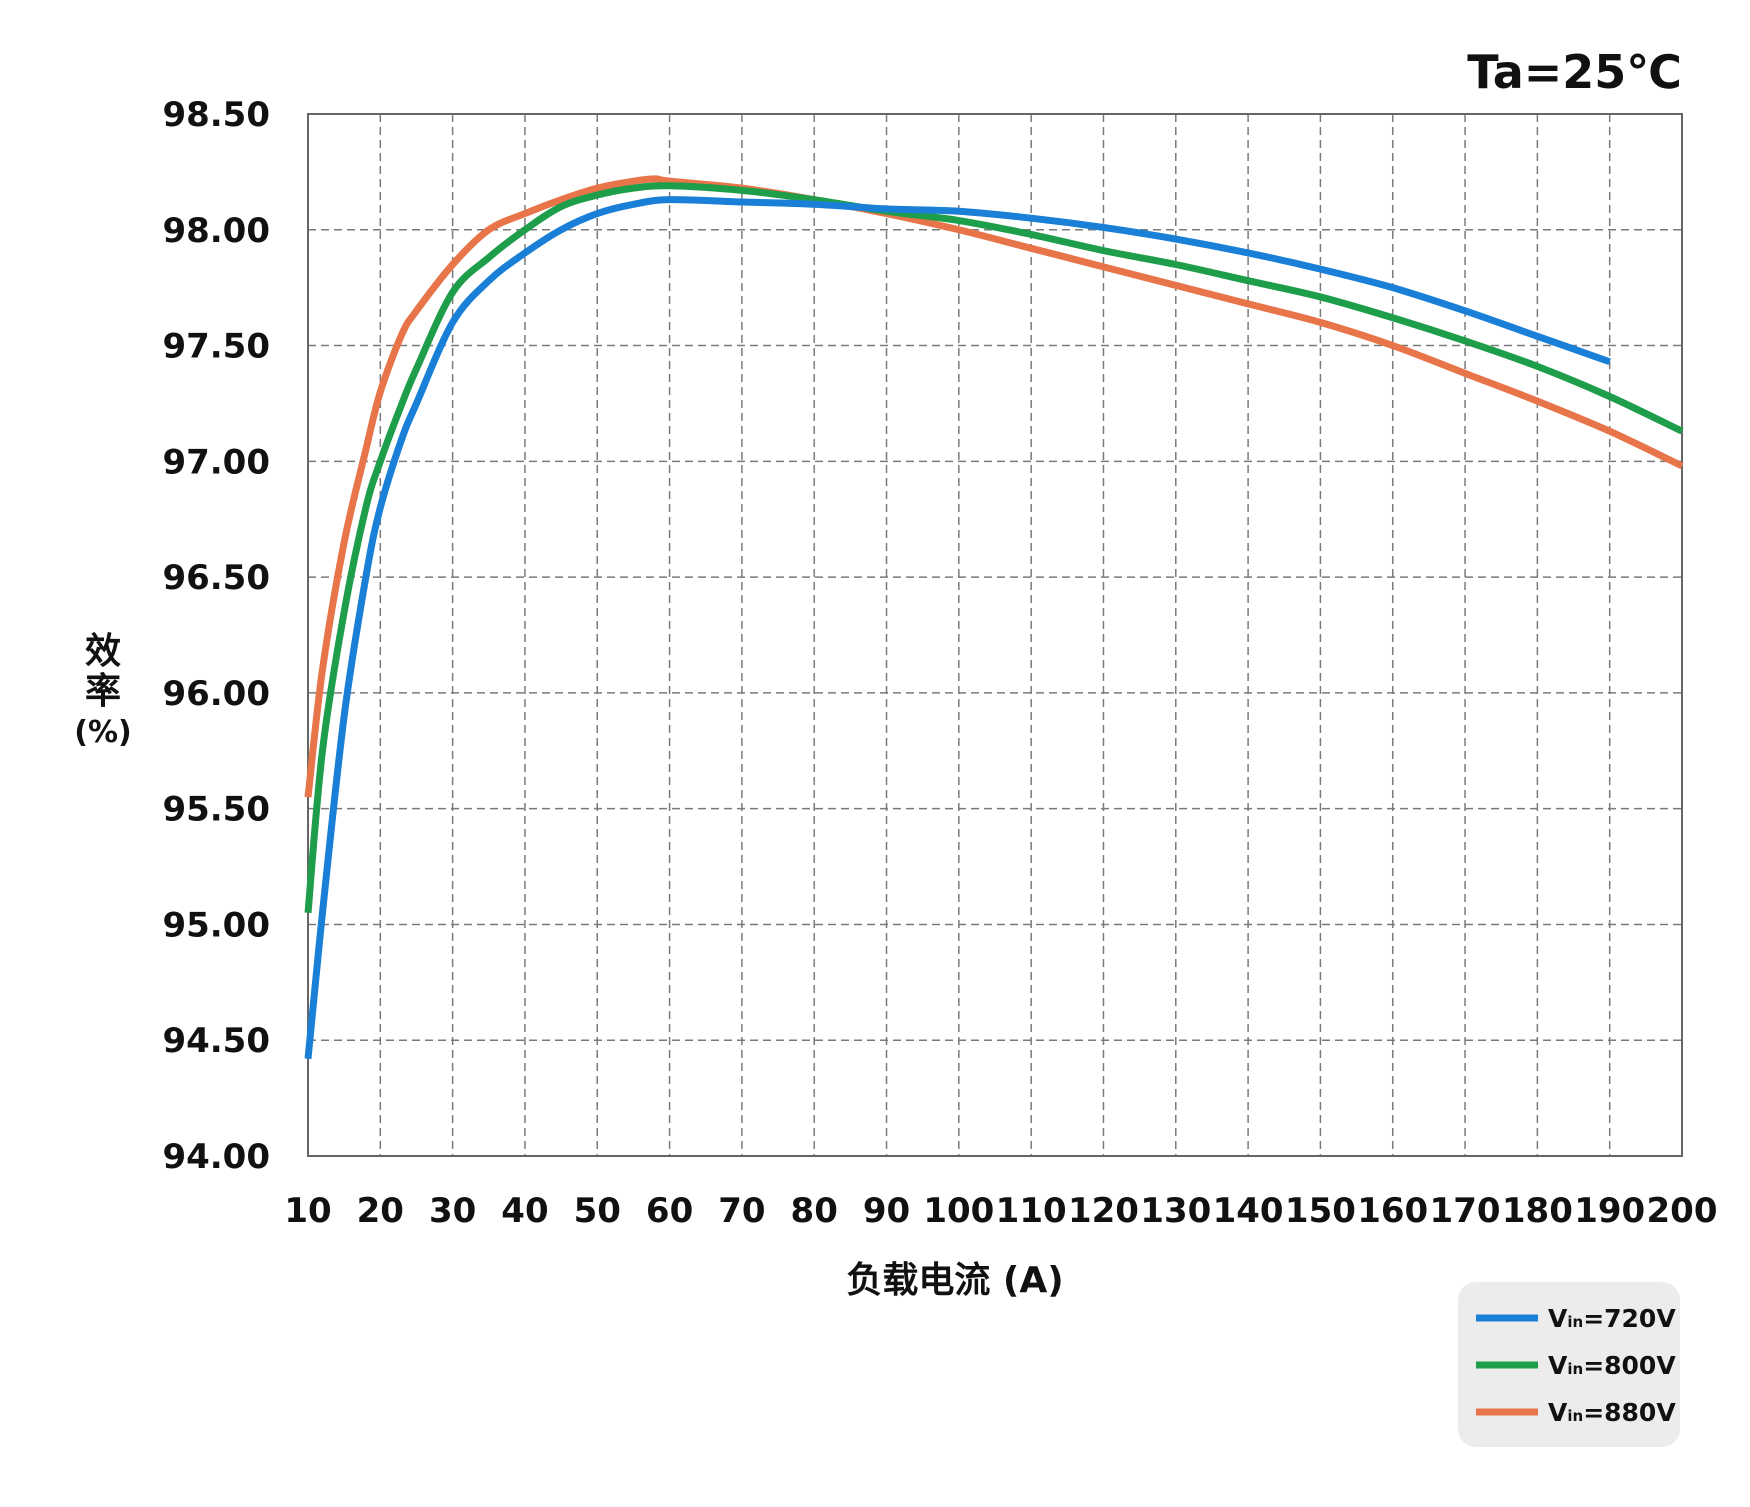 This screenshot has height=1507, width=1750. What do you see at coordinates (954, 1280) in the screenshot?
I see `x-axis-label: 负载电流 (A)` at bounding box center [954, 1280].